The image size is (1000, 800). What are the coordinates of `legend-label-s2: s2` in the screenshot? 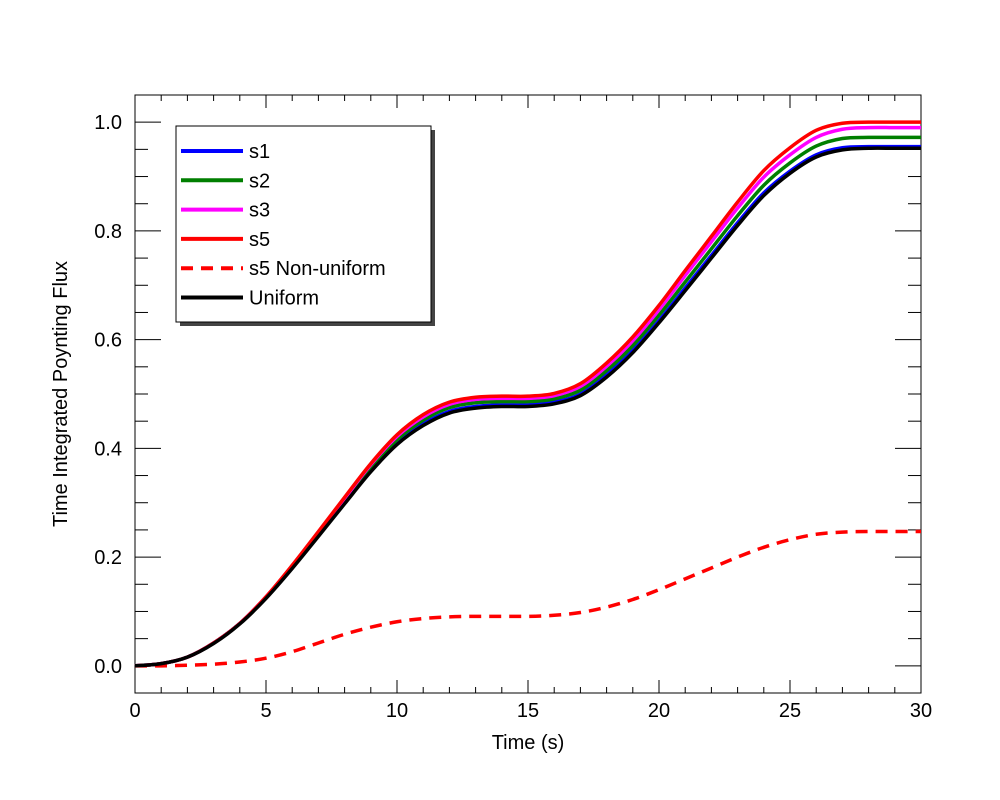 It's located at (259, 181).